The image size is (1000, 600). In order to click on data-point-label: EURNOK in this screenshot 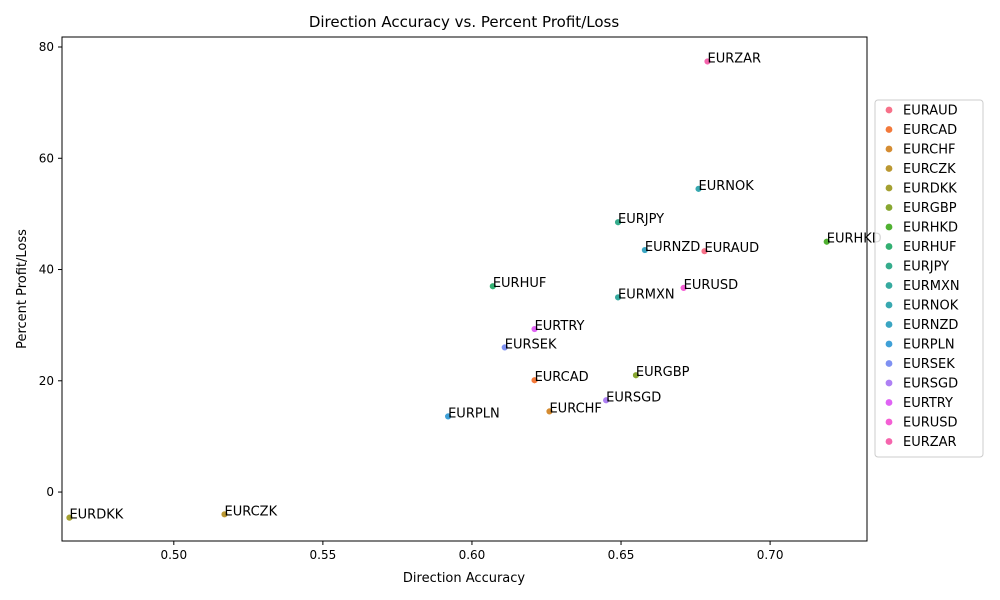, I will do `click(727, 186)`.